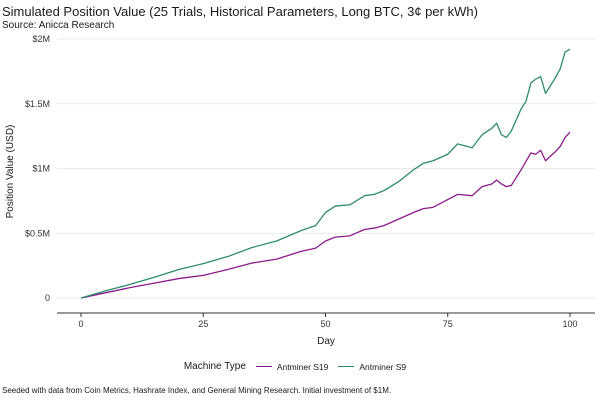 This screenshot has height=400, width=600. Describe the element at coordinates (383, 366) in the screenshot. I see `legend-label-s9: Antminer S9` at that location.